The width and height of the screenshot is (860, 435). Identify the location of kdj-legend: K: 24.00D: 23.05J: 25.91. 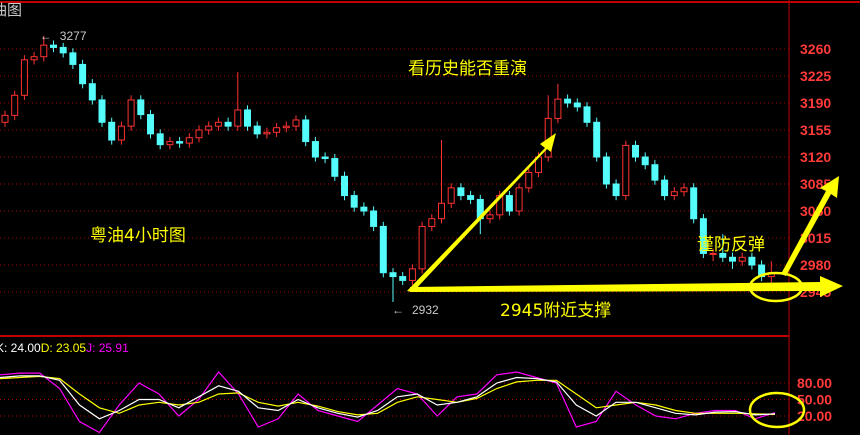
(64, 348).